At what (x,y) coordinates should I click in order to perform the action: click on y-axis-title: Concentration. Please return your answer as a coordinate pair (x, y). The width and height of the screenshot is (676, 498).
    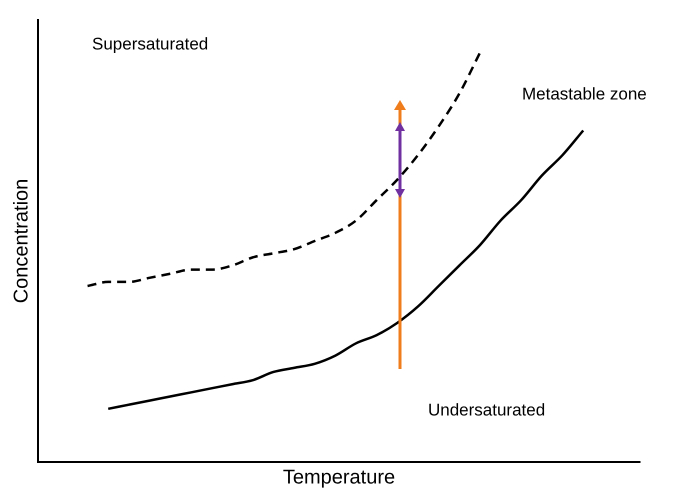
    Looking at the image, I should click on (21, 241).